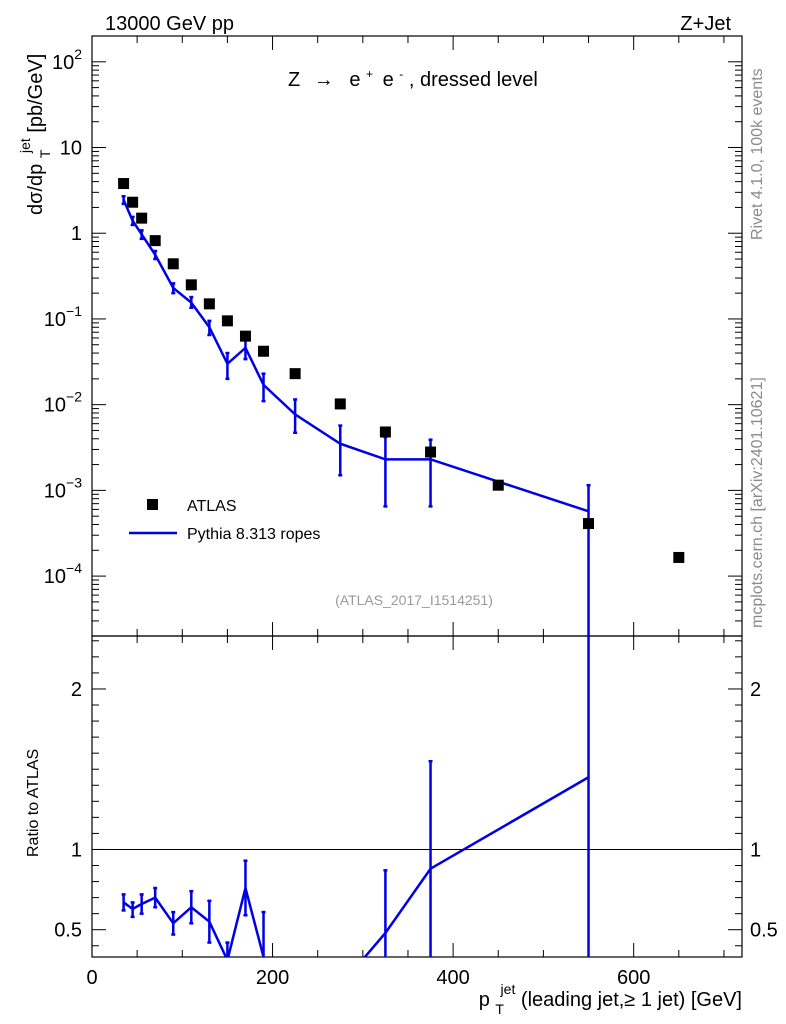 This screenshot has width=786, height=1024. Describe the element at coordinates (354, 80) in the screenshot. I see `title-e-plus: e` at that location.